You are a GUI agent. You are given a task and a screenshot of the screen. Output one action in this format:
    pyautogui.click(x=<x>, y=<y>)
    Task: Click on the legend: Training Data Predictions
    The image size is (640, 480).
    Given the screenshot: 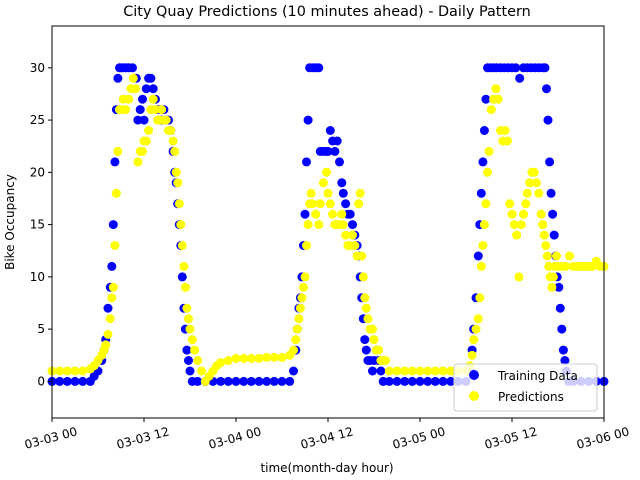 What is the action you would take?
    pyautogui.click(x=525, y=387)
    